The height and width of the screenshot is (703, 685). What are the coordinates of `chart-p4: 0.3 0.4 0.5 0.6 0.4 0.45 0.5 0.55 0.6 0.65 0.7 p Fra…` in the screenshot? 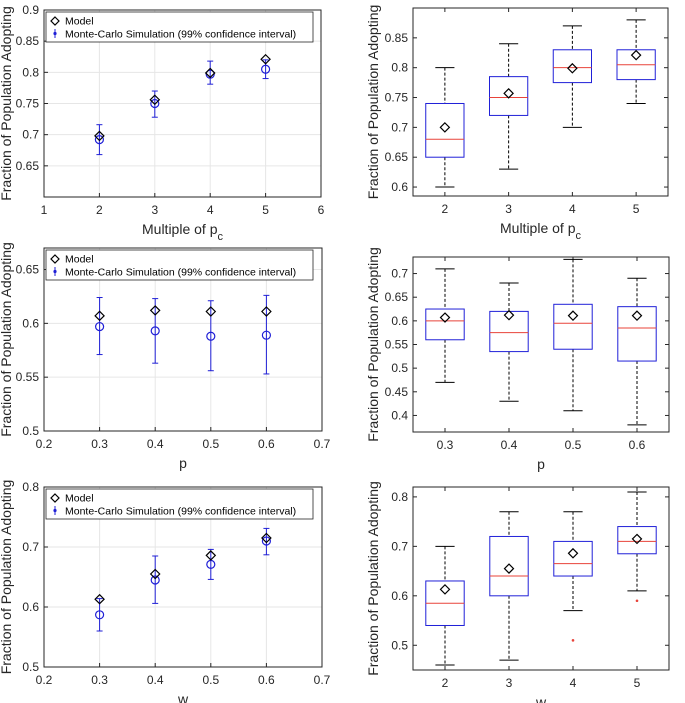 It's located at (517, 359).